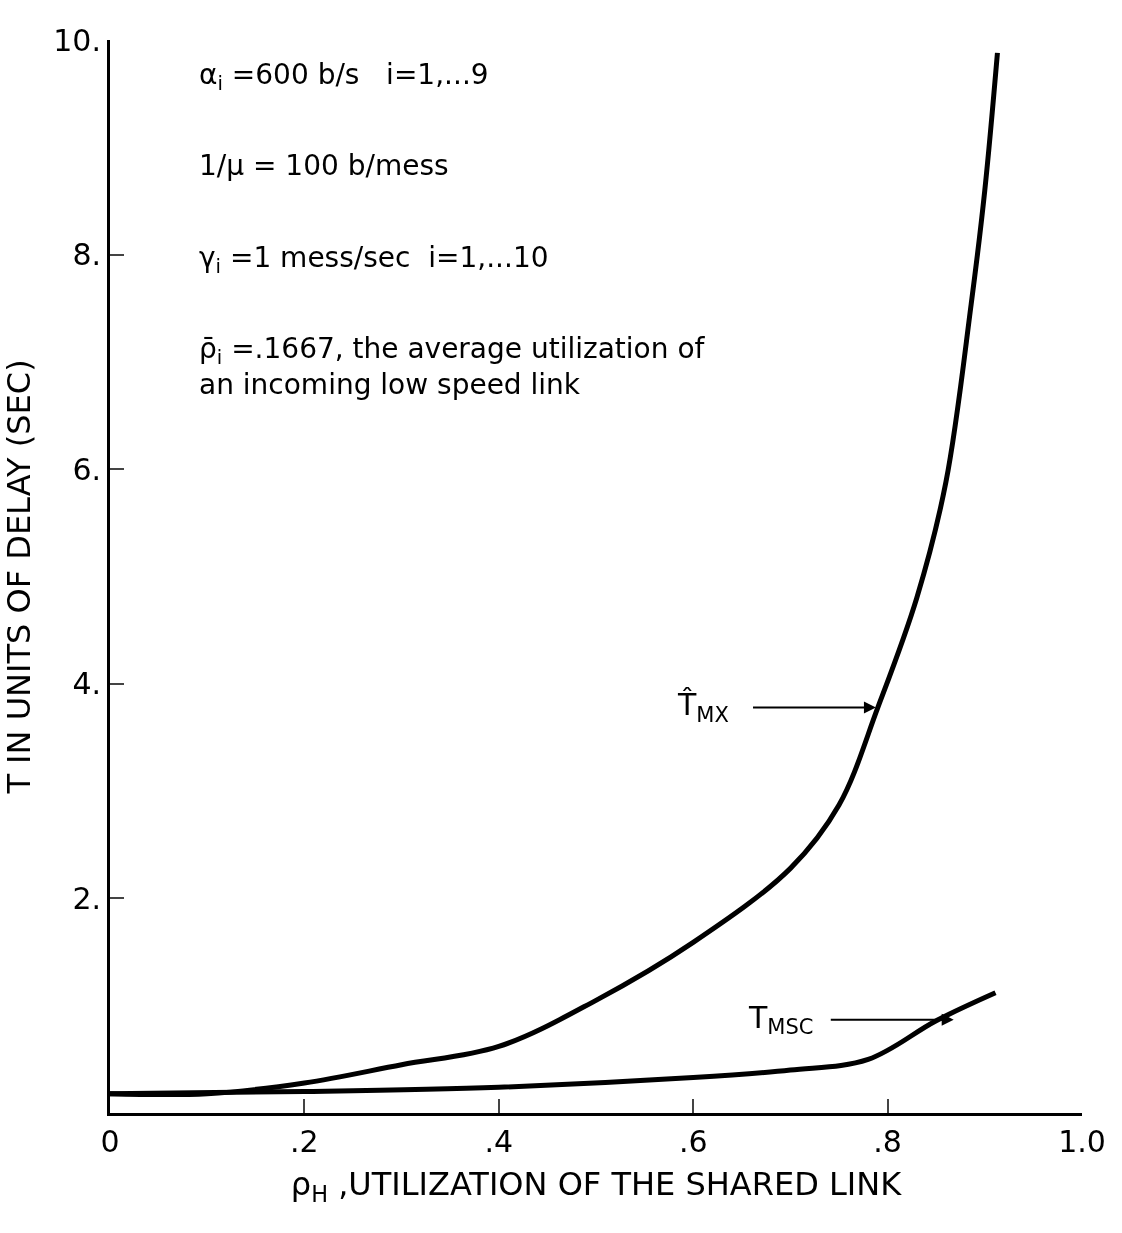  What do you see at coordinates (499, 1141) in the screenshot?
I see `x-tick-label: .4` at bounding box center [499, 1141].